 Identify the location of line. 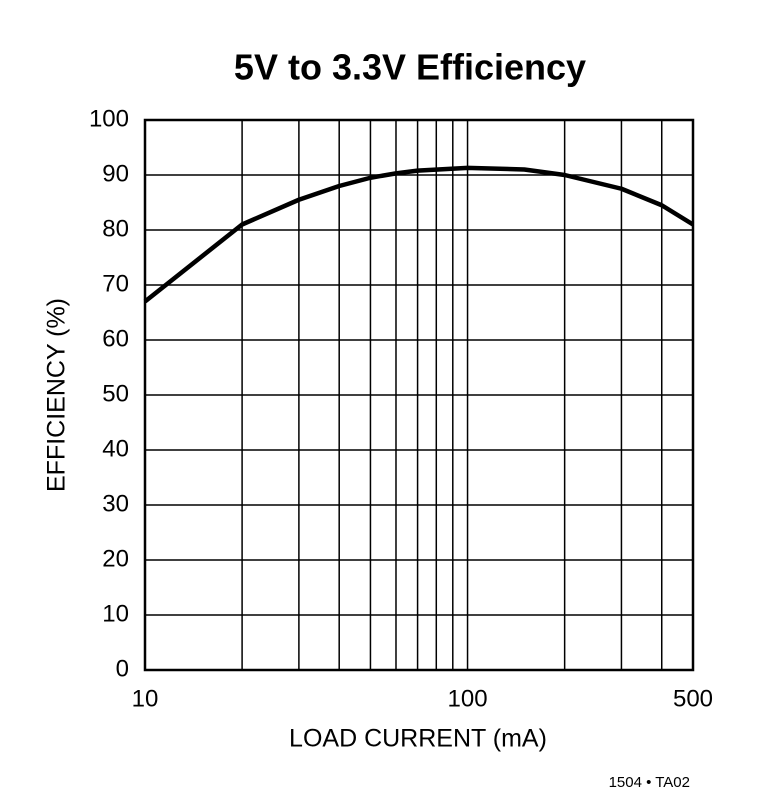
(419, 234).